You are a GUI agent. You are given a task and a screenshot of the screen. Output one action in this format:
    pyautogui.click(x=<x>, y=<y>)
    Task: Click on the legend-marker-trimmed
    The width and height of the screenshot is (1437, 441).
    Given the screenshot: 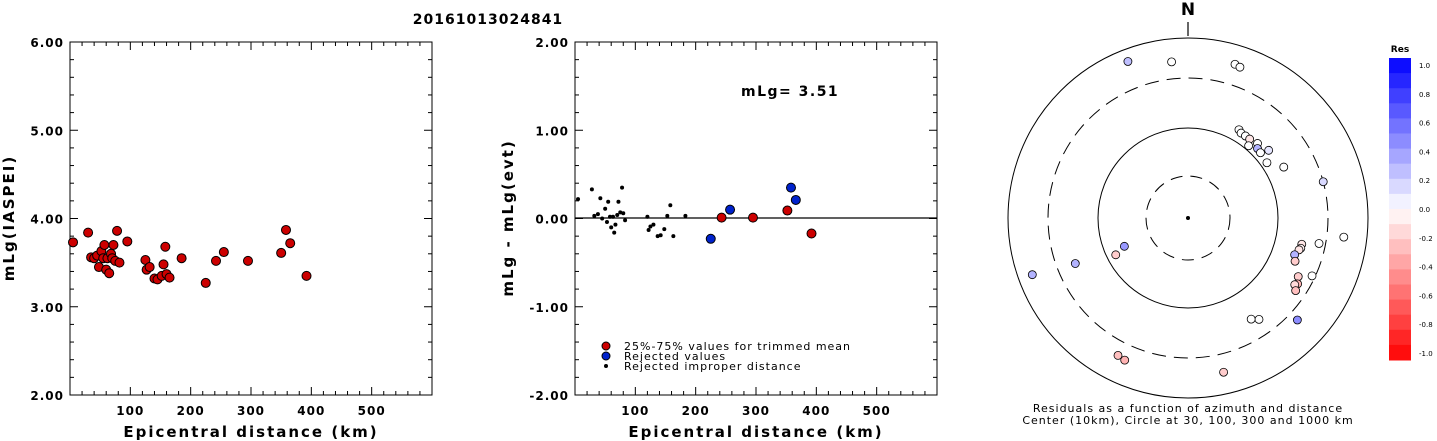 What is the action you would take?
    pyautogui.click(x=606, y=346)
    